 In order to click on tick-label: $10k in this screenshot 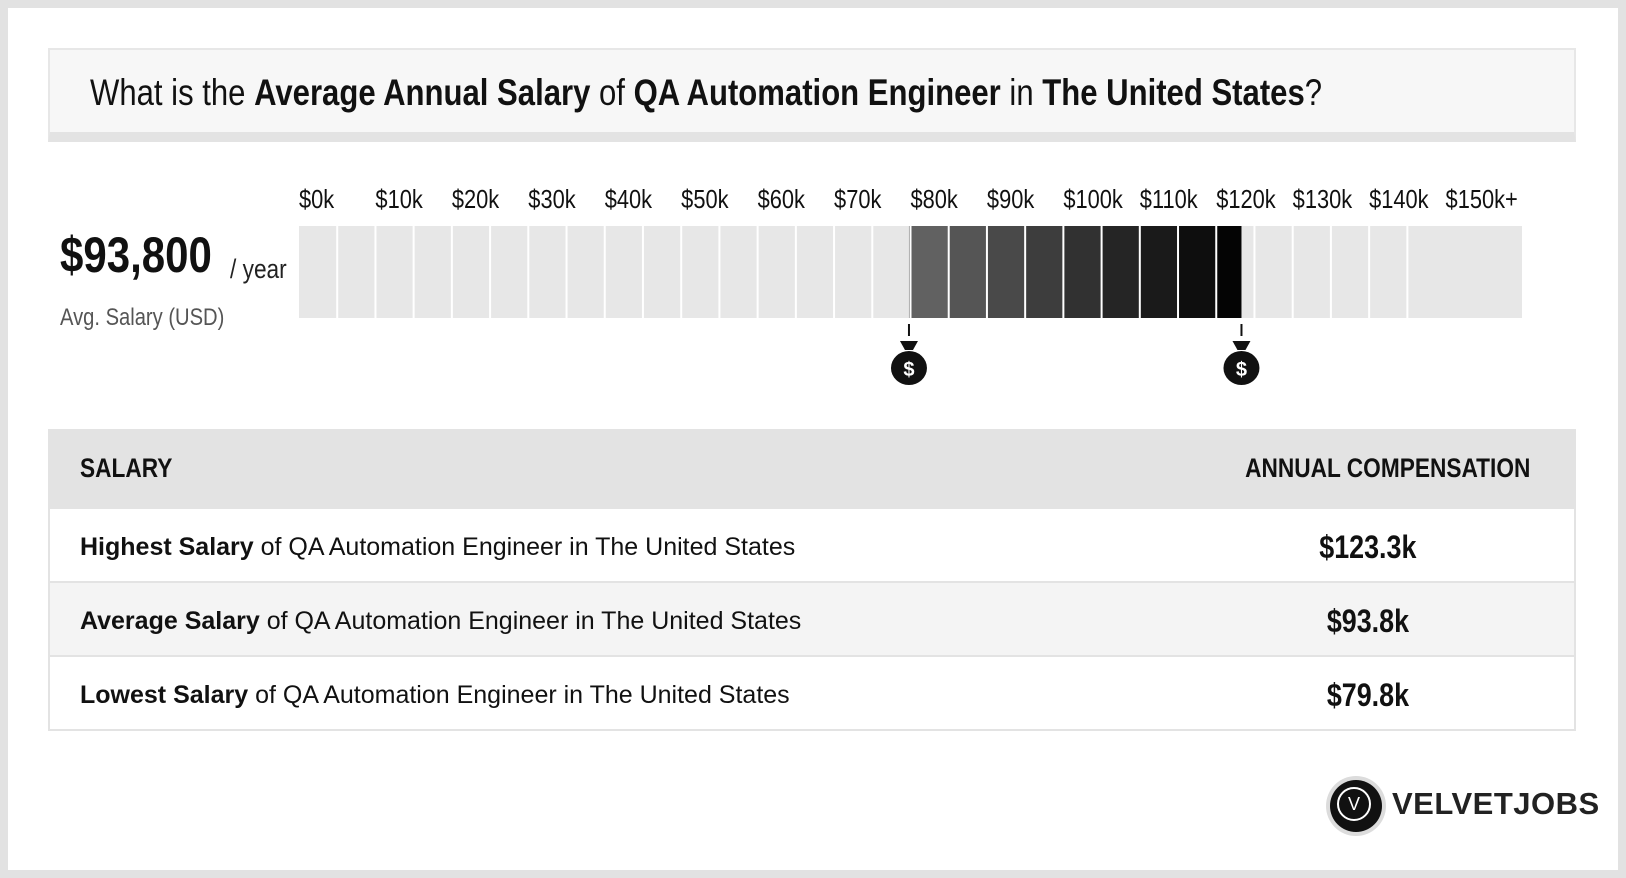, I will do `click(399, 199)`.